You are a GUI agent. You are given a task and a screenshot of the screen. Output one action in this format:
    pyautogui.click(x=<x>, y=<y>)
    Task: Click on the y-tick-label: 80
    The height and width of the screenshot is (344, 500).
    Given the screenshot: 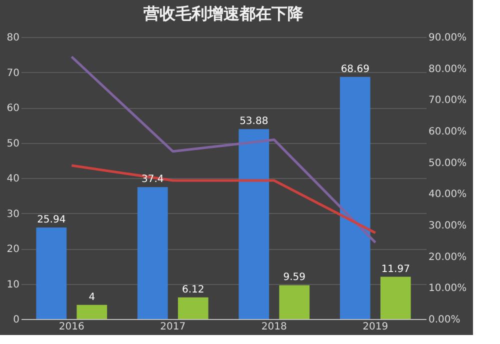 What is the action you would take?
    pyautogui.click(x=13, y=38)
    